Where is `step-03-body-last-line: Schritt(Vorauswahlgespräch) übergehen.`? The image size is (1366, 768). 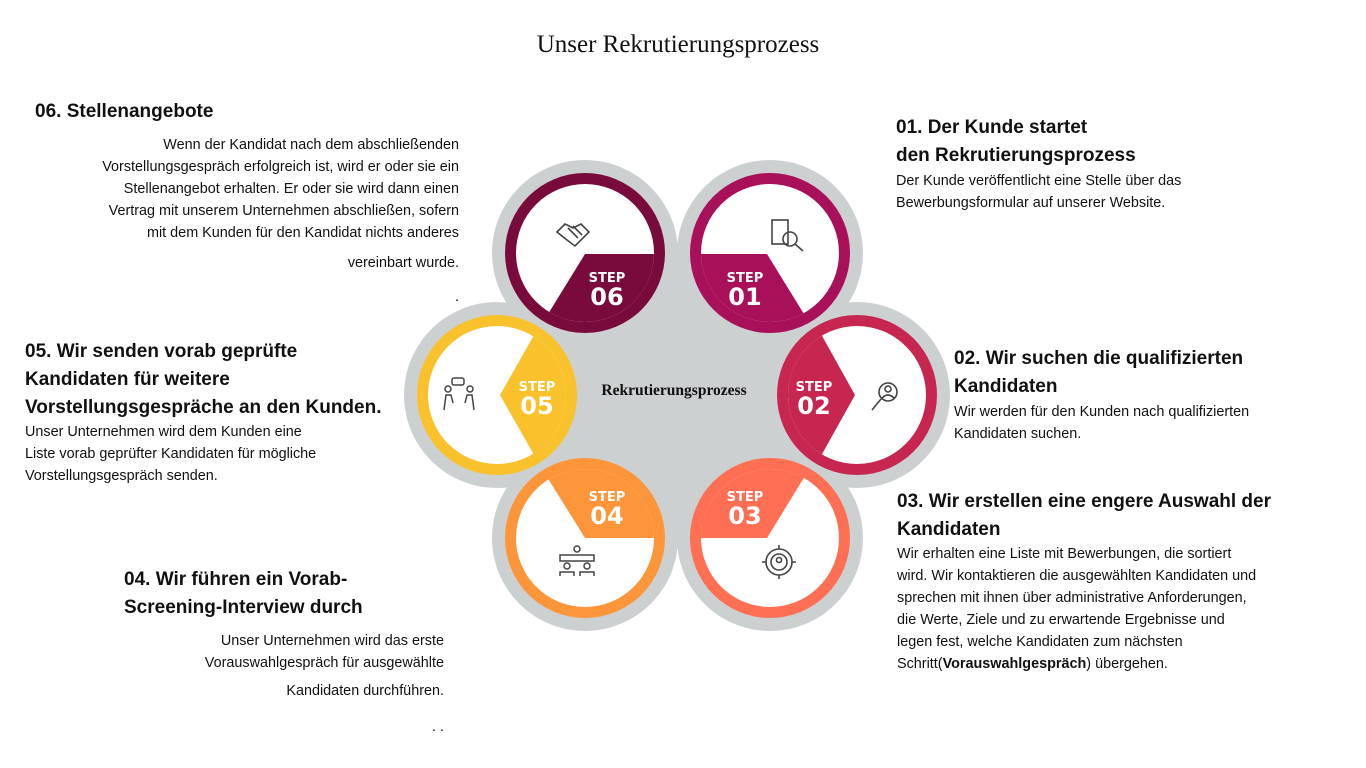 step-03-body-last-line: Schritt(Vorauswahlgespräch) übergehen. is located at coordinates (1032, 664).